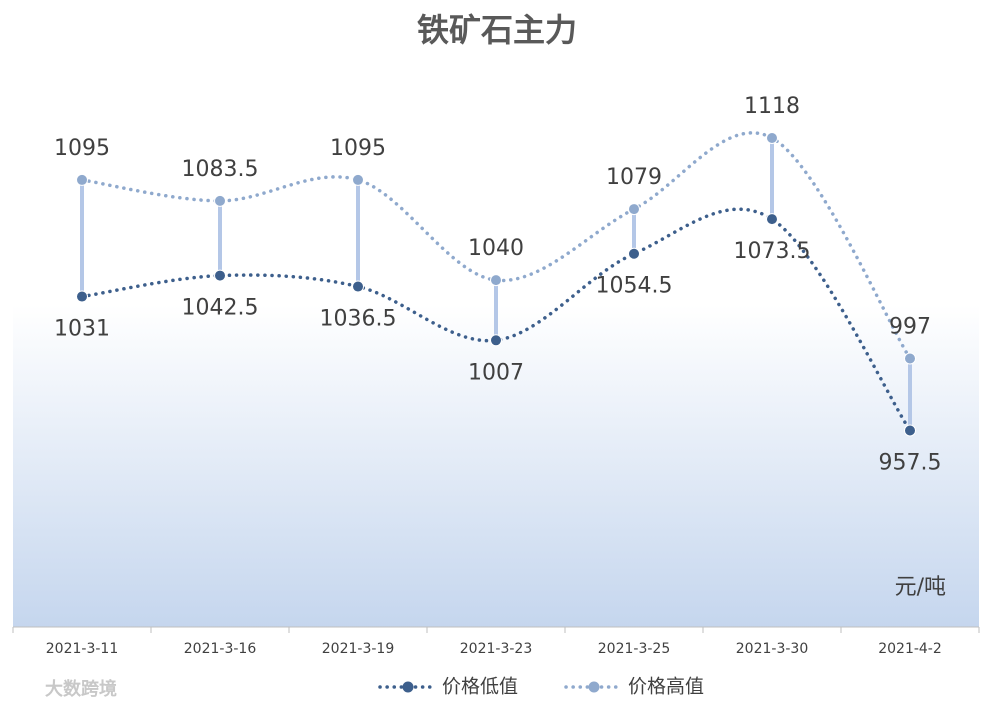  Describe the element at coordinates (666, 687) in the screenshot. I see `legend-label: 价格高值` at that location.